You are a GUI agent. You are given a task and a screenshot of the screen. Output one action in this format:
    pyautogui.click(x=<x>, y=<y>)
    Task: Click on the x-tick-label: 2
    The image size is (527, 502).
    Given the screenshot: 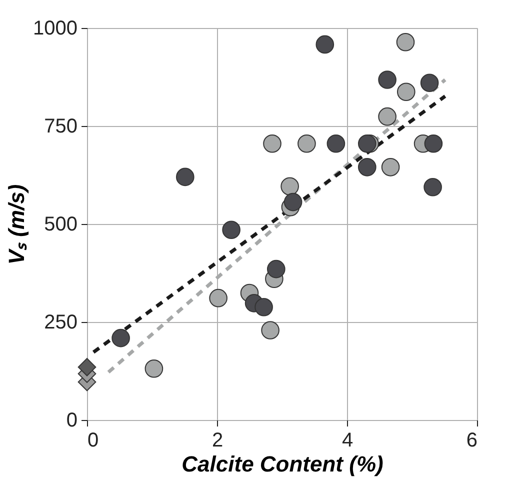 What is the action you would take?
    pyautogui.click(x=218, y=441)
    